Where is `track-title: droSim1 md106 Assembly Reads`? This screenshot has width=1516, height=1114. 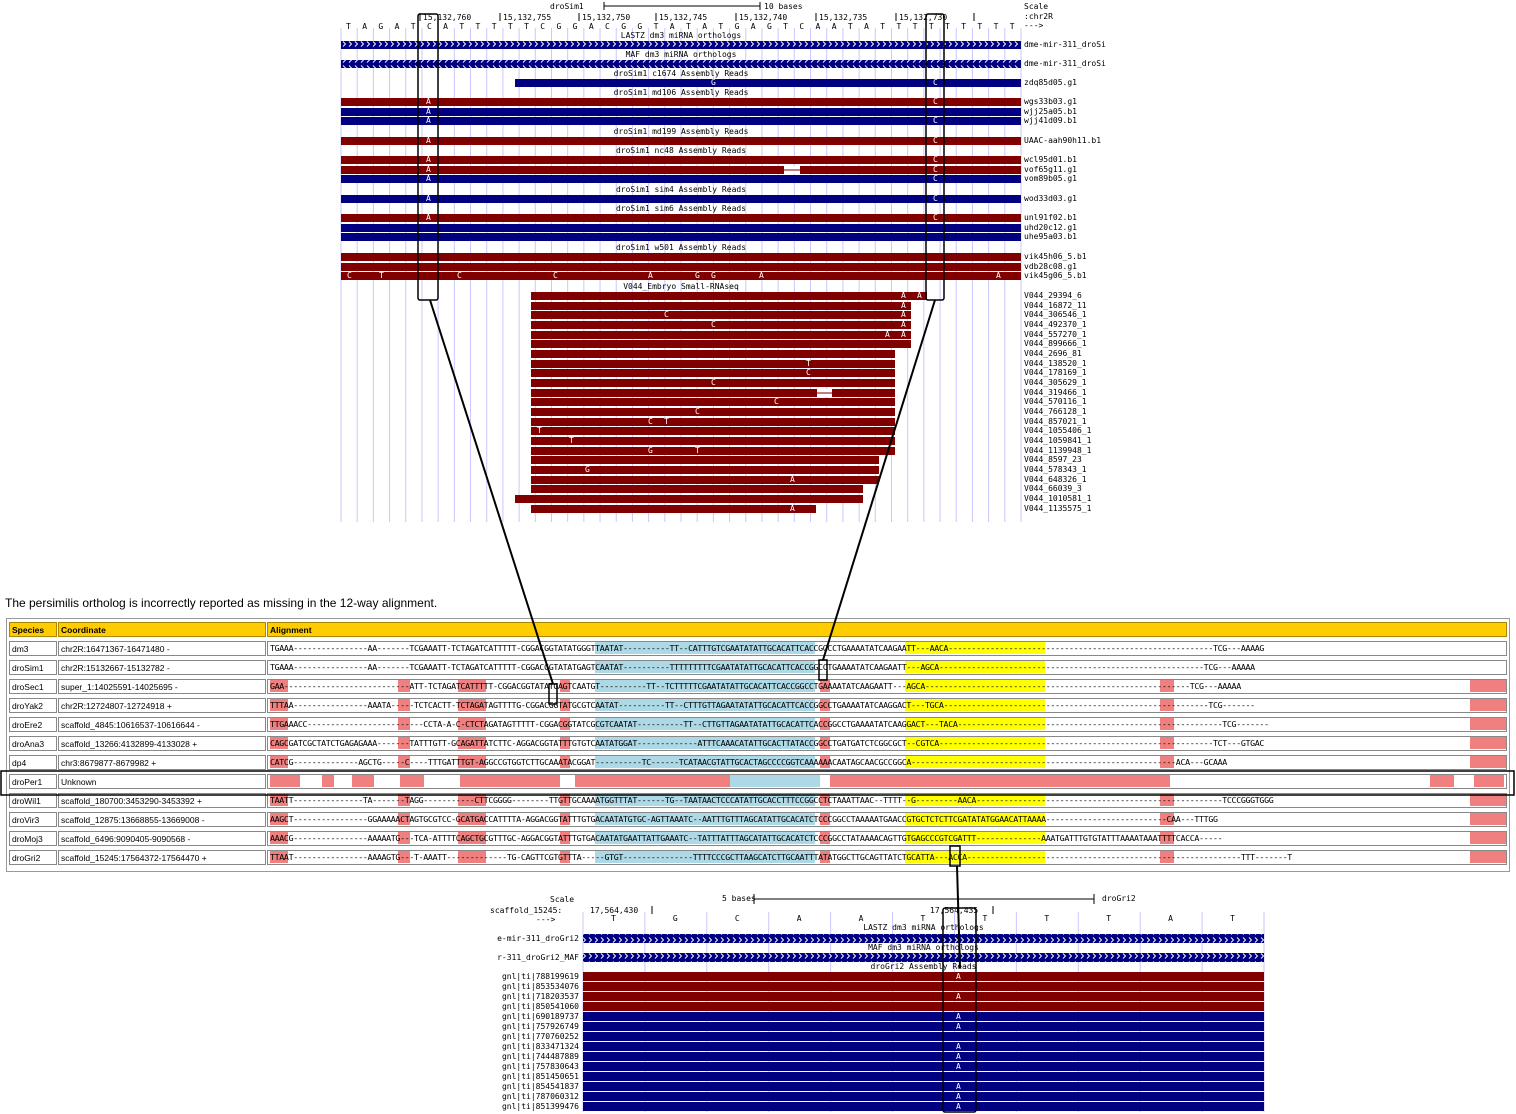 track-title: droSim1 md106 Assembly Reads is located at coordinates (681, 92).